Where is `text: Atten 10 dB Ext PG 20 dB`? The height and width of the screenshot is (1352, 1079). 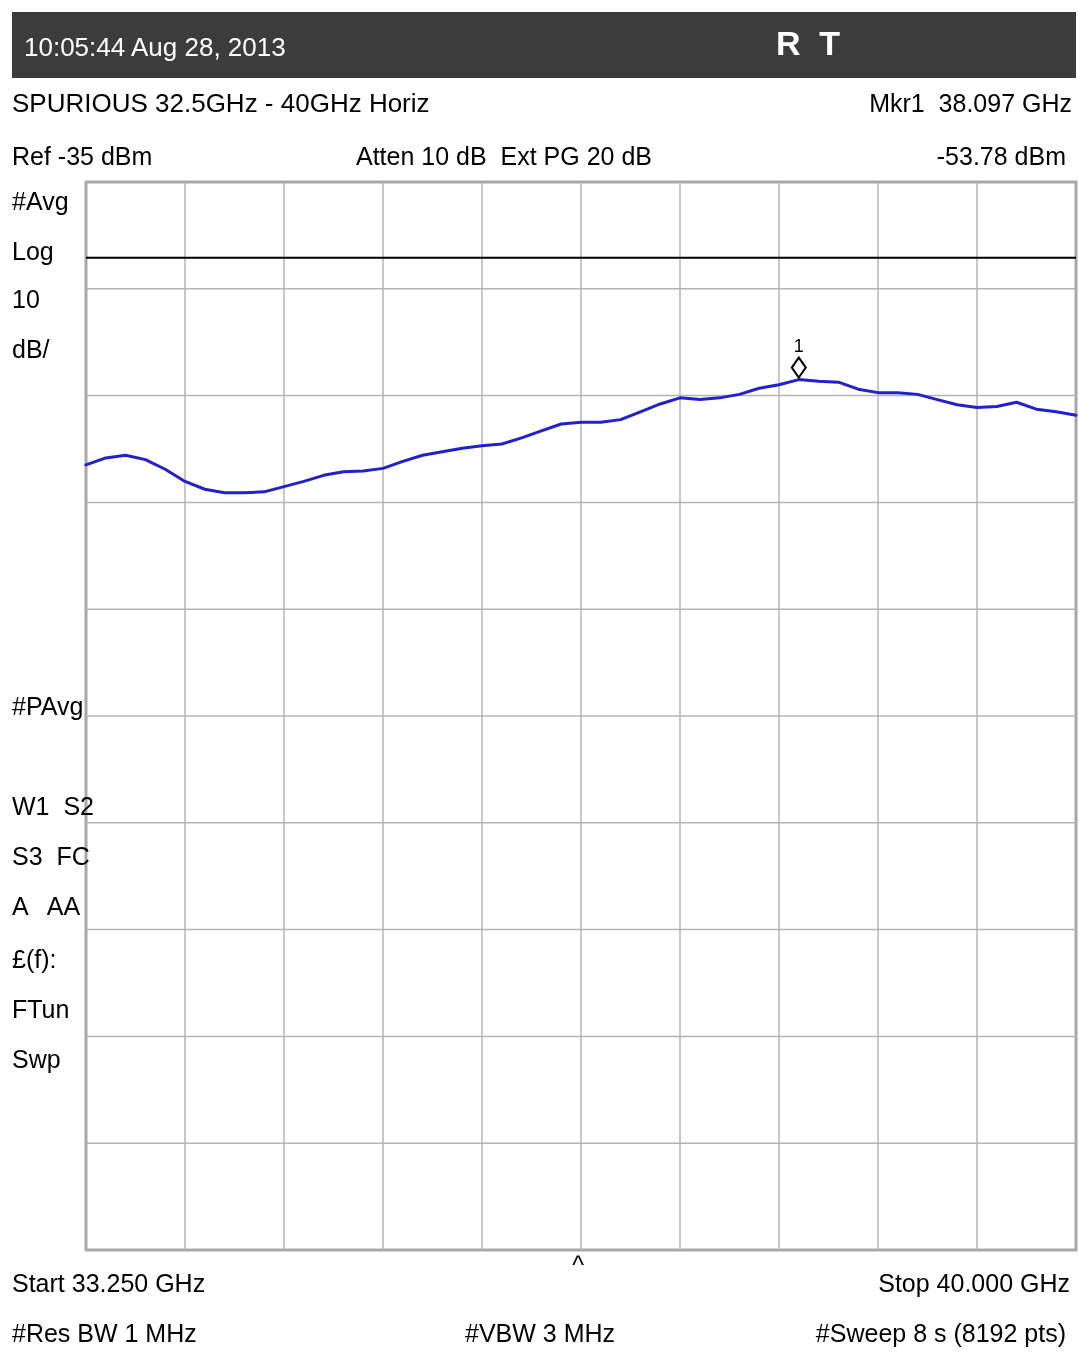 text: Atten 10 dB Ext PG 20 dB is located at coordinates (504, 156).